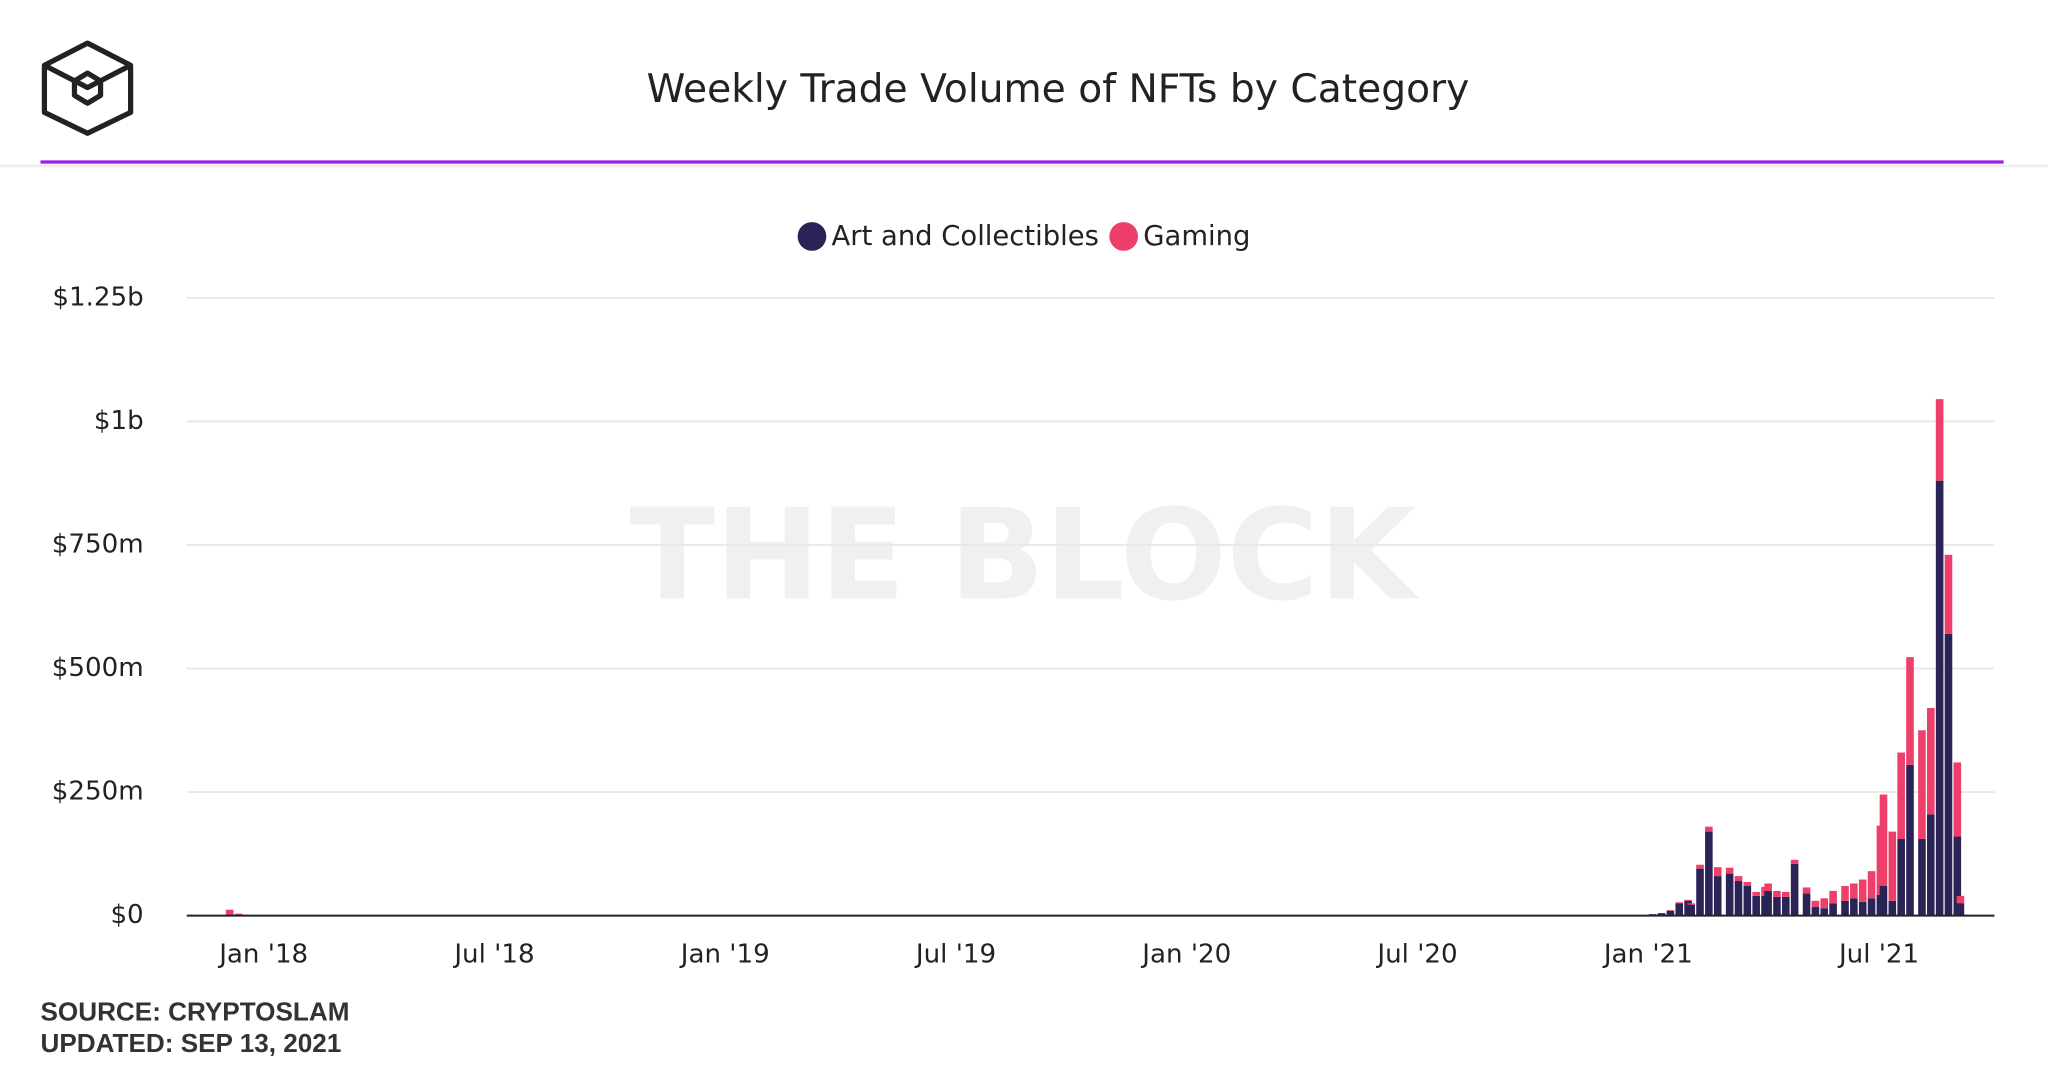  I want to click on legend-label: Art and Collectibles, so click(965, 236).